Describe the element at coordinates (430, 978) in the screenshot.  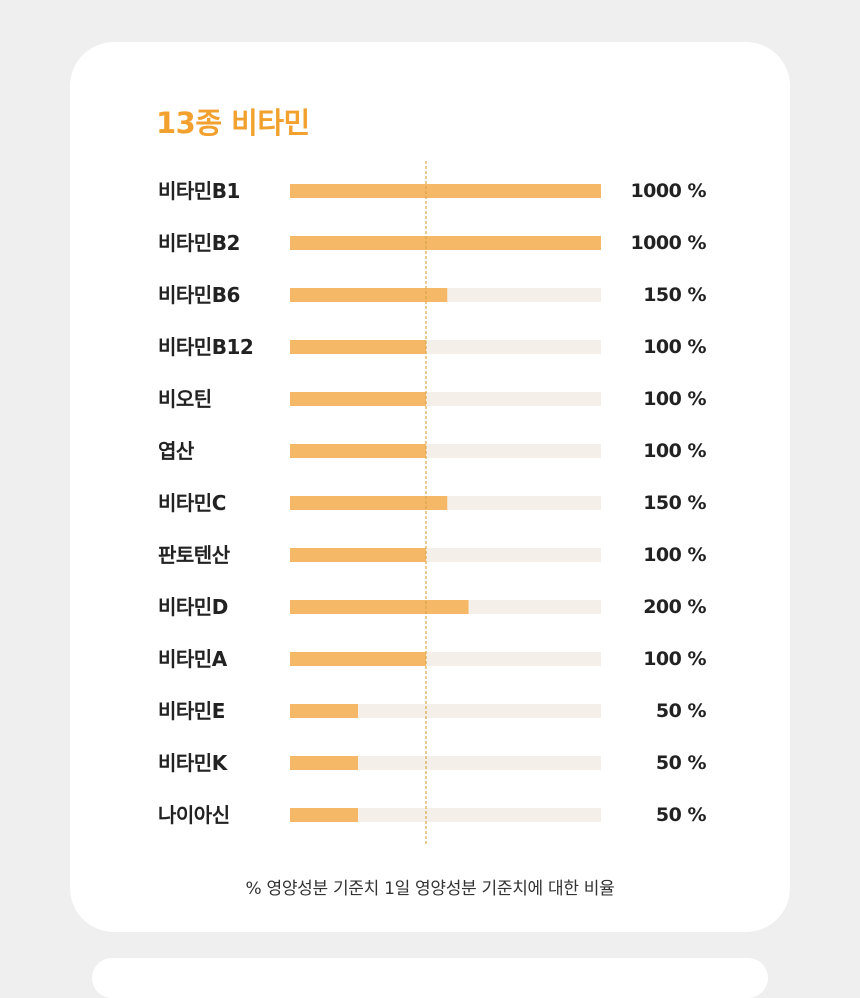
I see `next-card` at that location.